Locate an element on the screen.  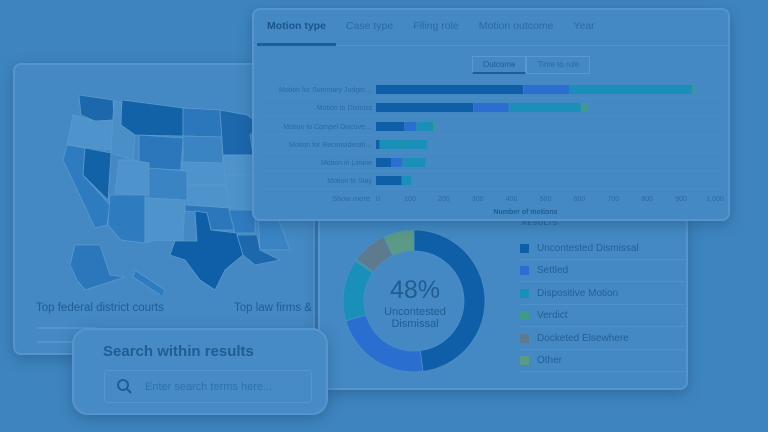
top-law-firms-label: Top law firms & is located at coordinates (273, 308).